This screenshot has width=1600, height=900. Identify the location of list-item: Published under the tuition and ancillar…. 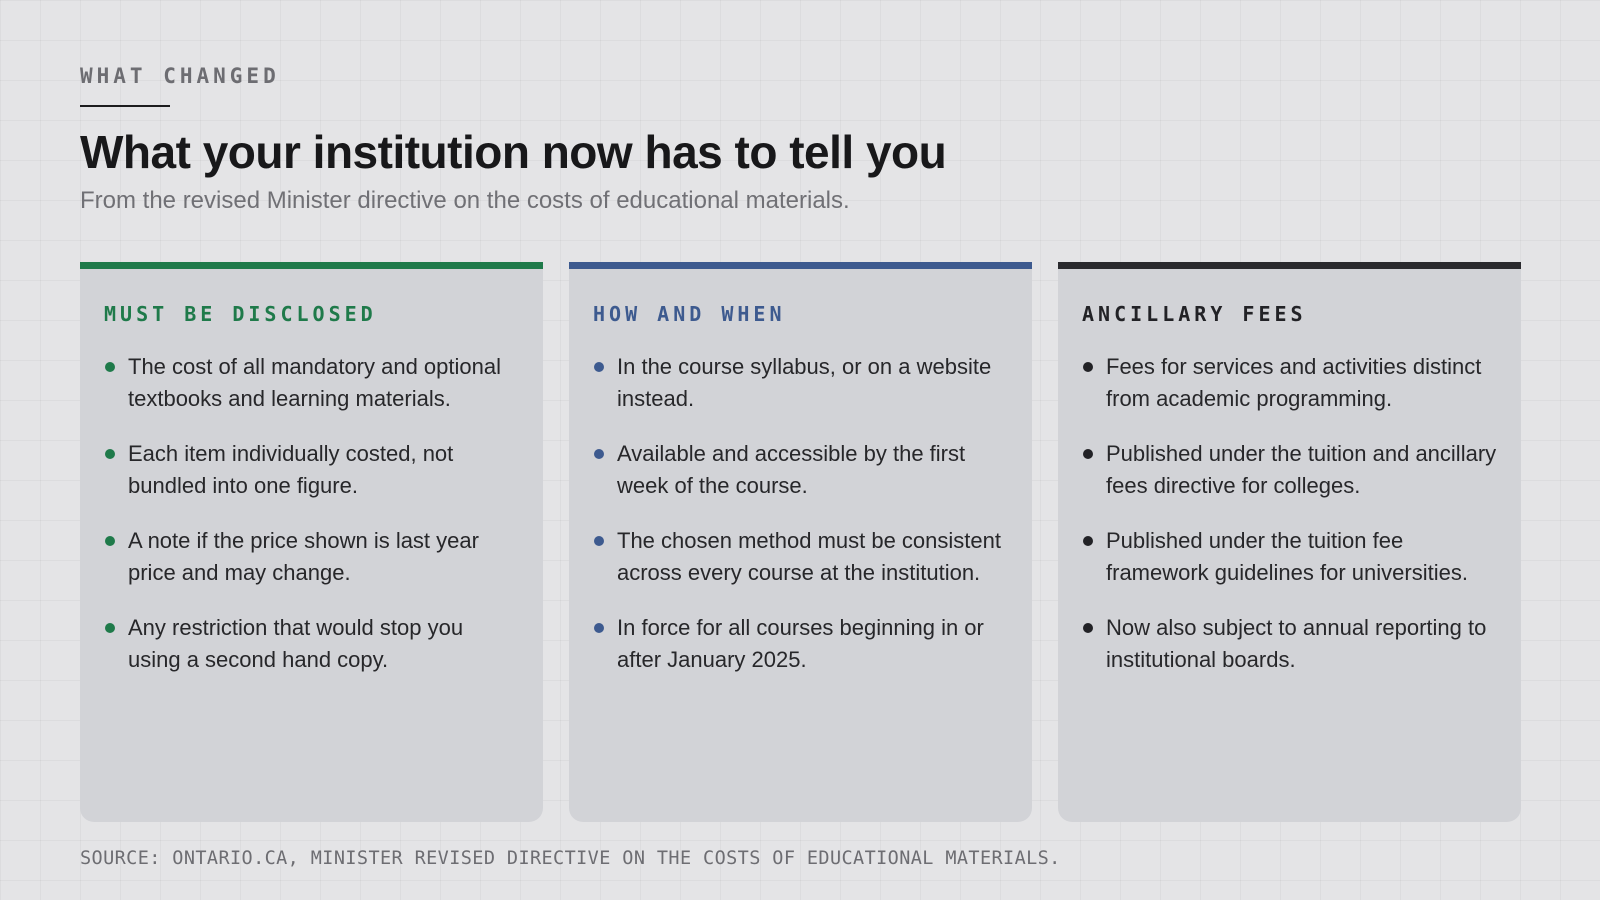
(1289, 470).